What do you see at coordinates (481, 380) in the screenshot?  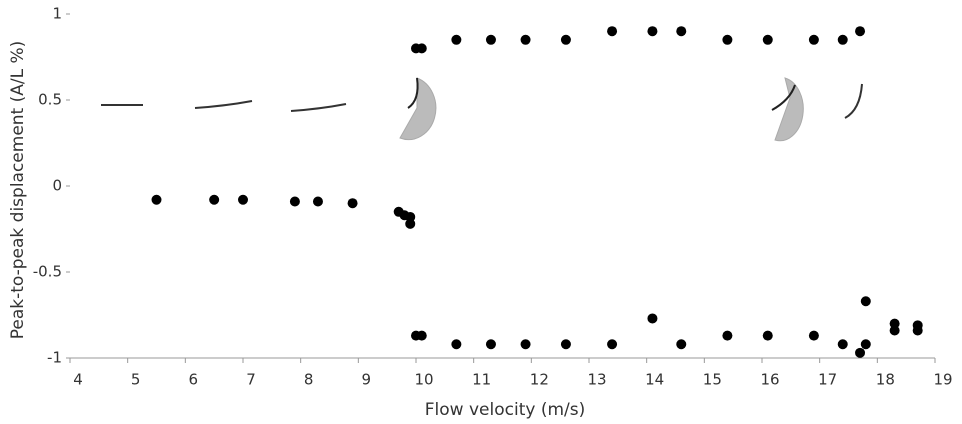 I see `x-tick-label: 11` at bounding box center [481, 380].